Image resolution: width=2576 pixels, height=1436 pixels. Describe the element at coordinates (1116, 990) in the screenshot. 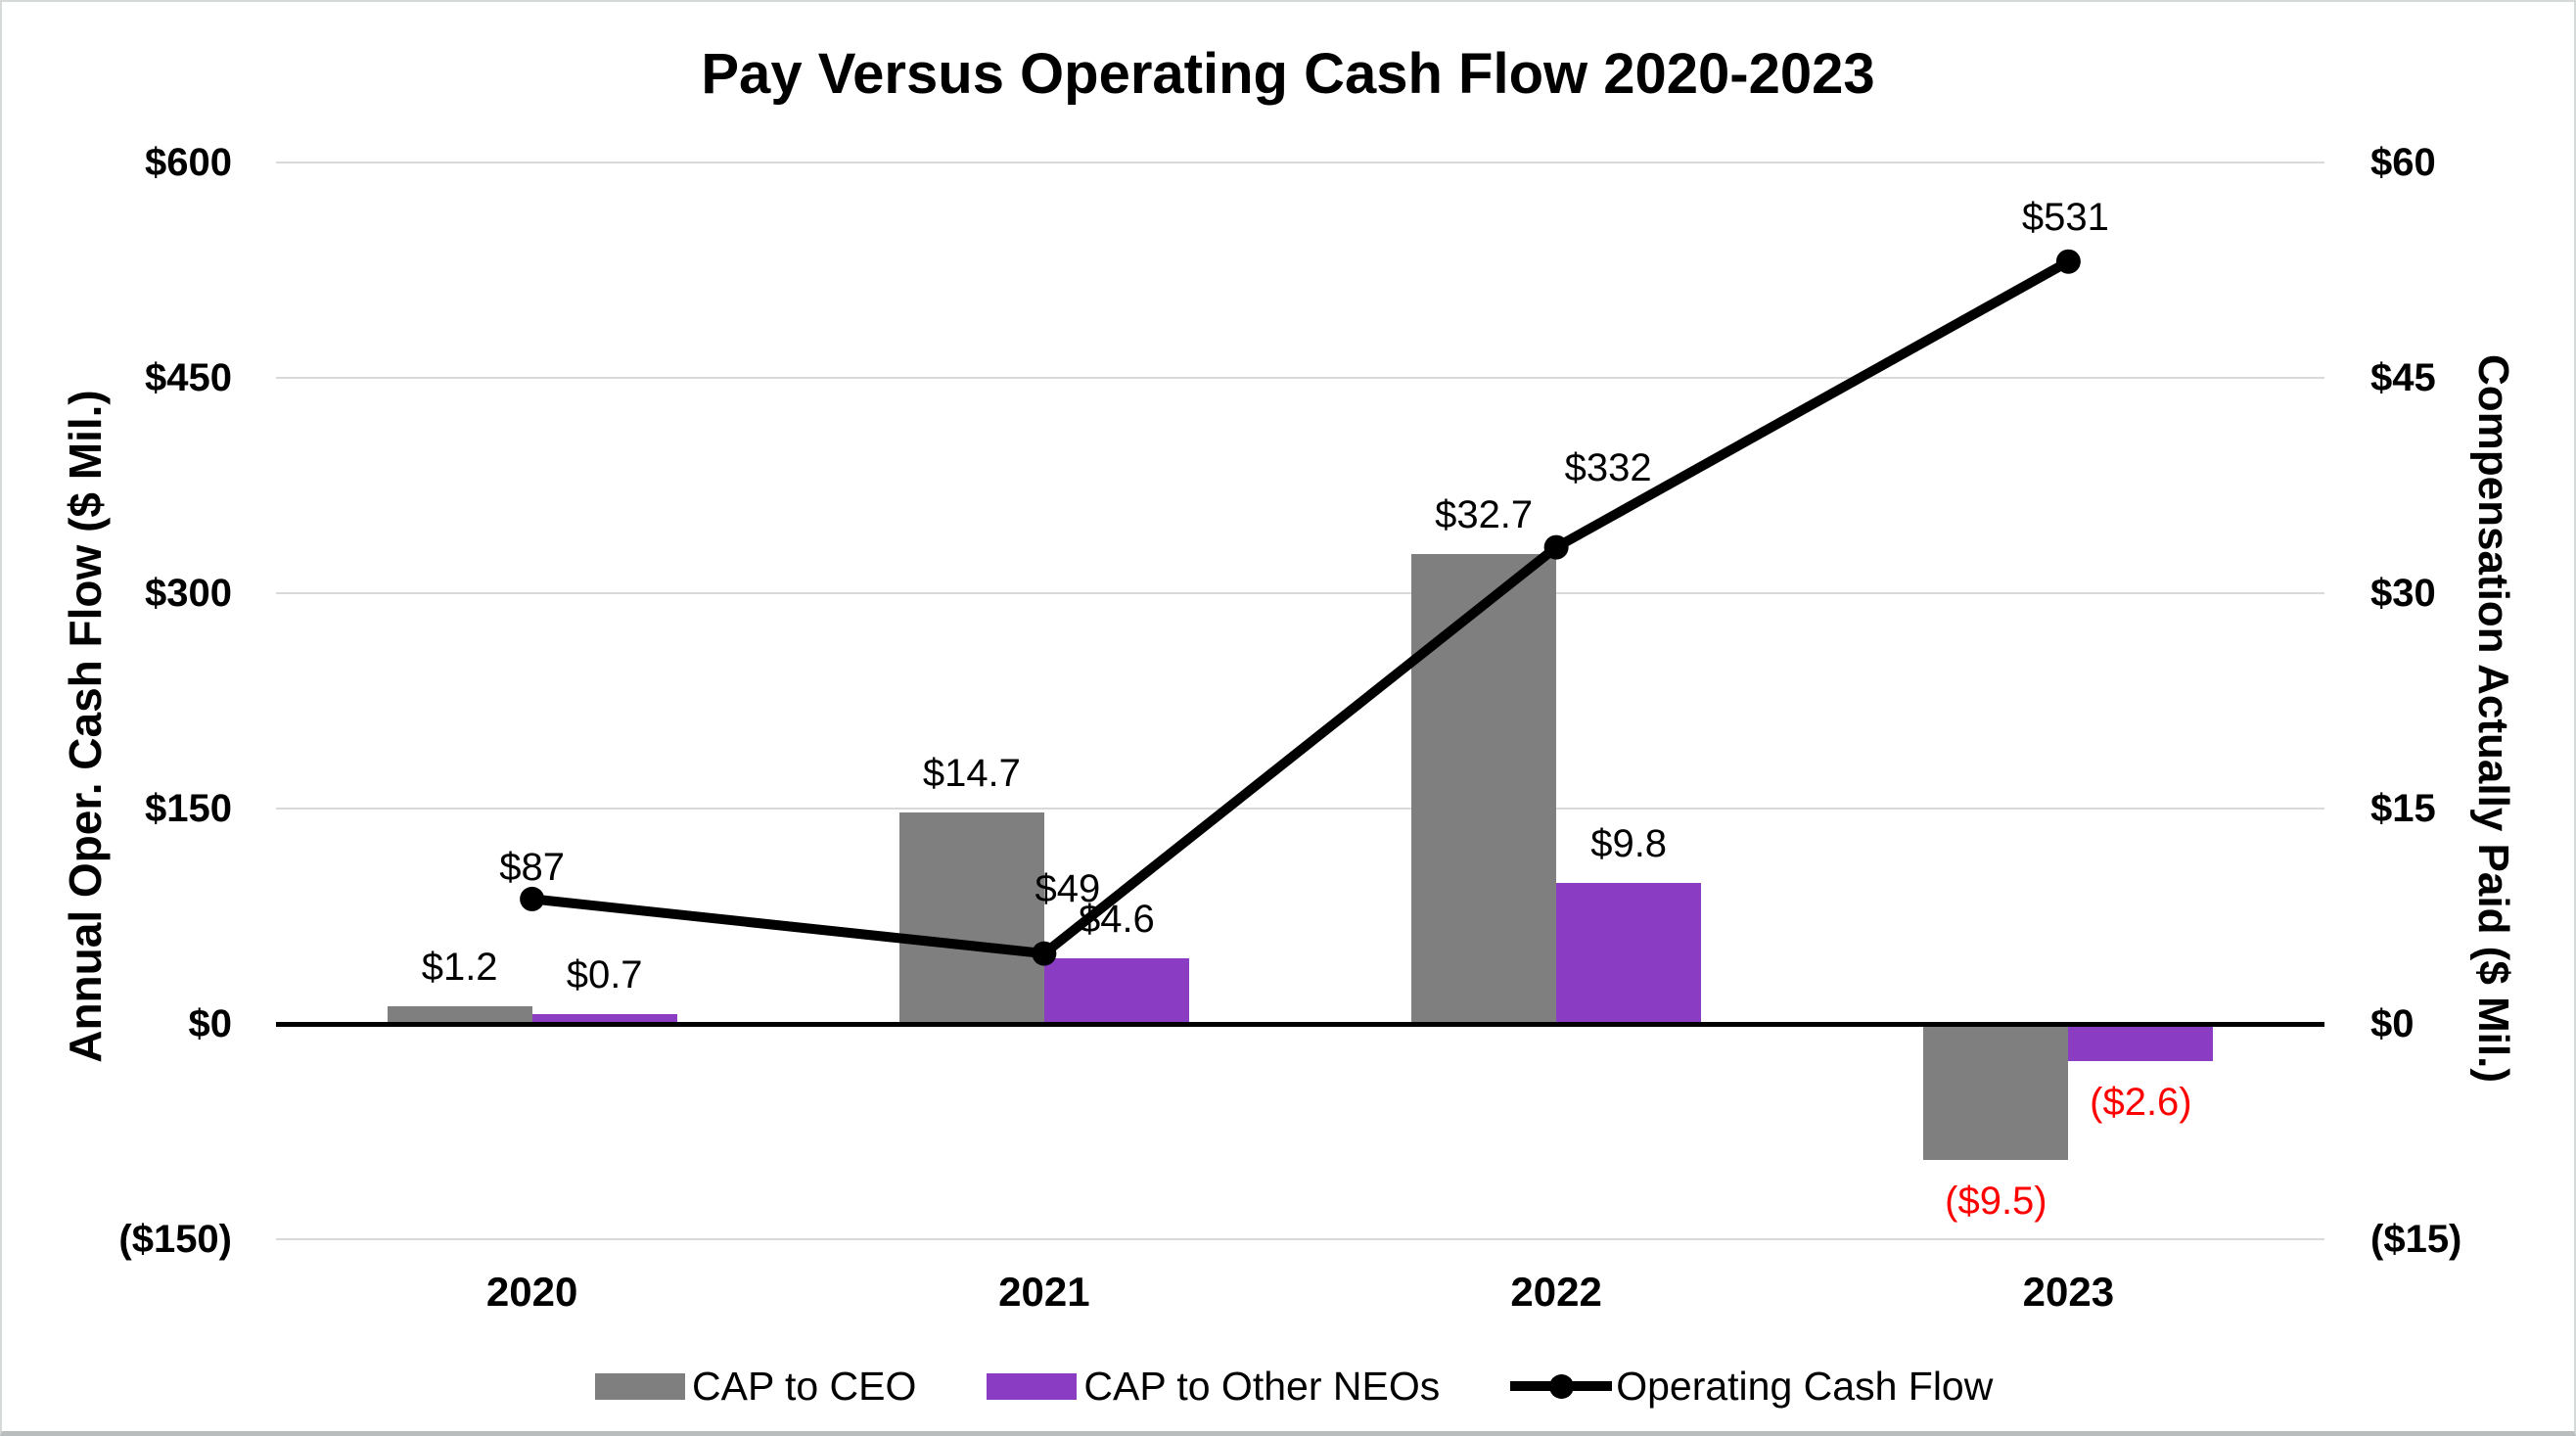

I see `bar-cap-to-other-neos-2021` at that location.